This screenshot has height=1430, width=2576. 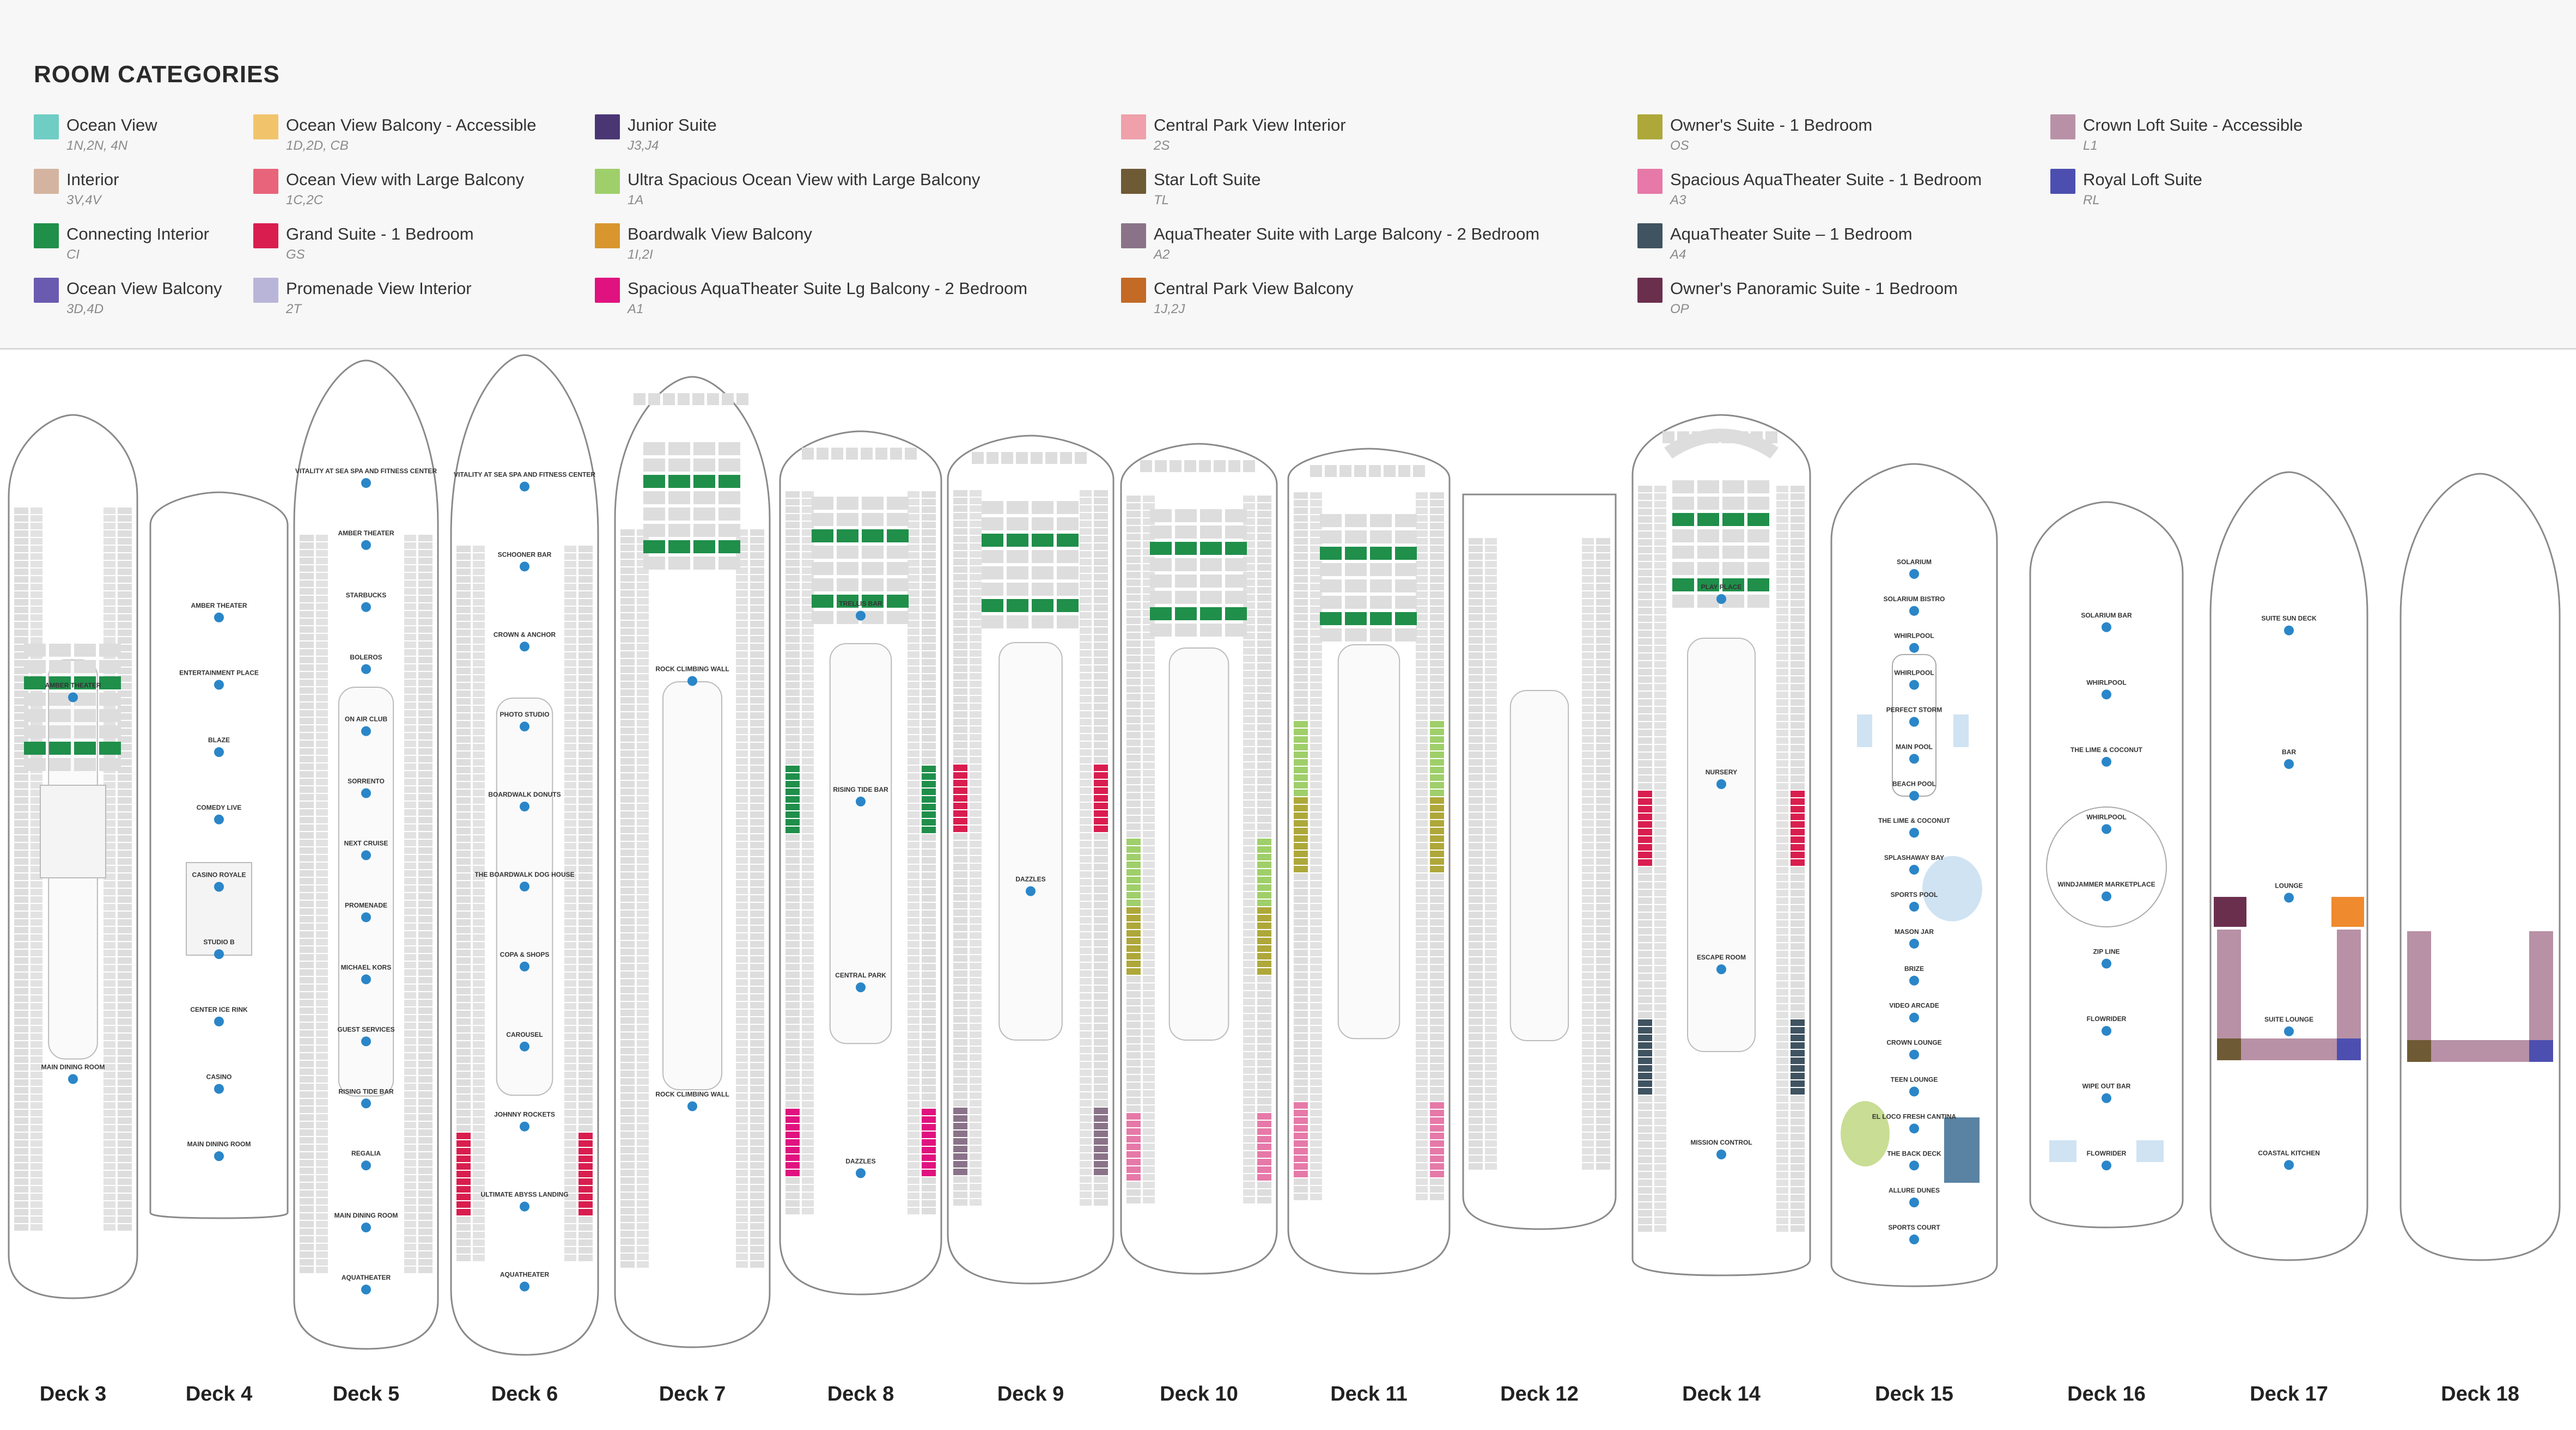 What do you see at coordinates (1914, 1043) in the screenshot?
I see `venue-label: CROWN LOUNGE` at bounding box center [1914, 1043].